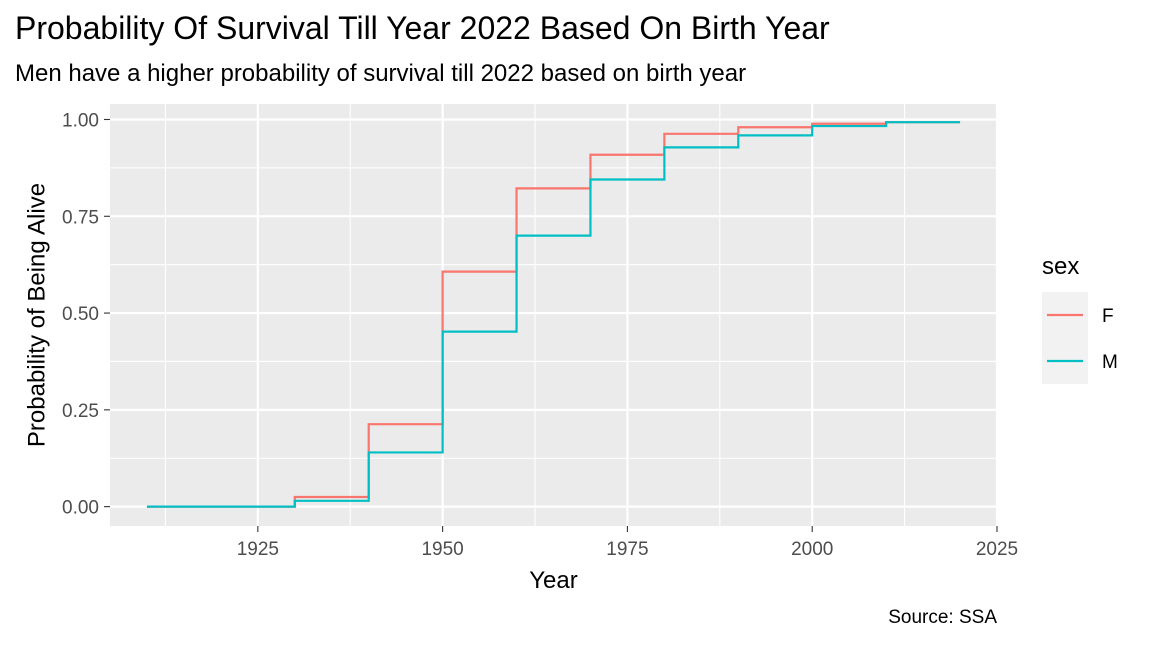  I want to click on y-tick-label: 0.50, so click(80, 314).